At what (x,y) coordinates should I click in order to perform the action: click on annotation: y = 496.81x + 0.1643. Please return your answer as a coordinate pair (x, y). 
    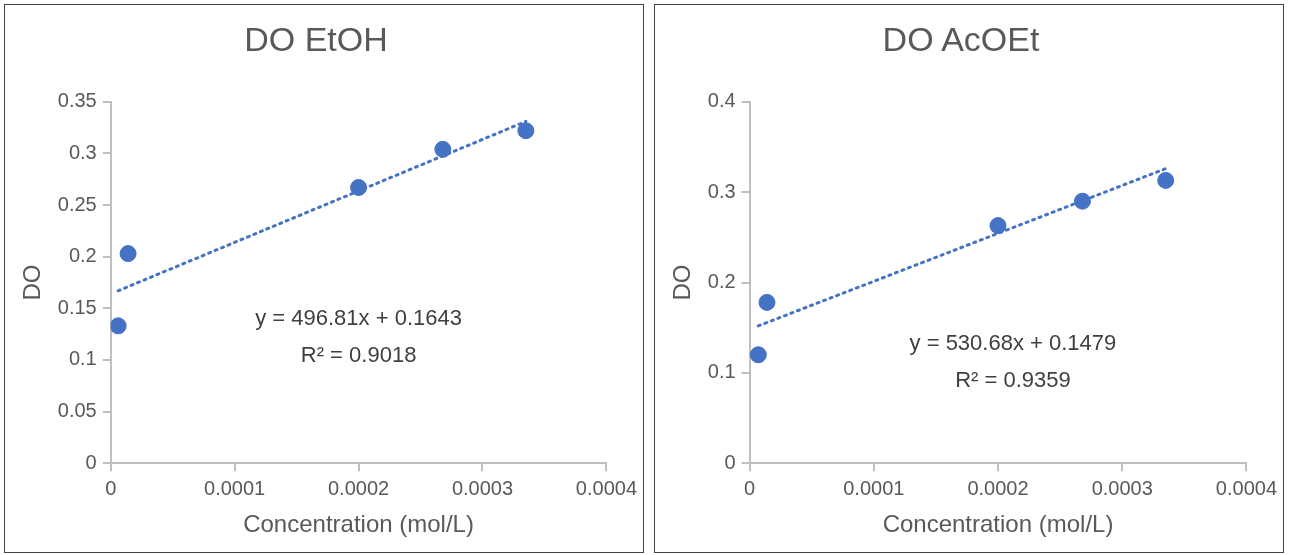
    Looking at the image, I should click on (358, 317).